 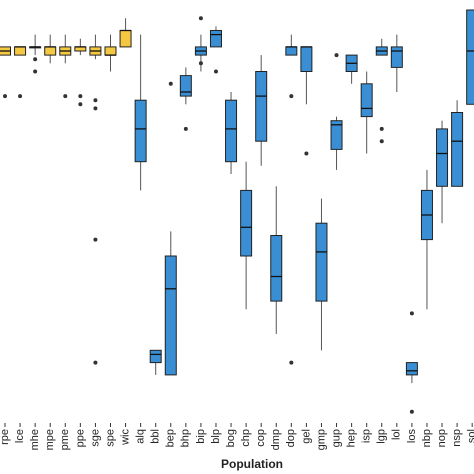 What do you see at coordinates (141, 436) in the screenshot?
I see `x-tick-label: alq` at bounding box center [141, 436].